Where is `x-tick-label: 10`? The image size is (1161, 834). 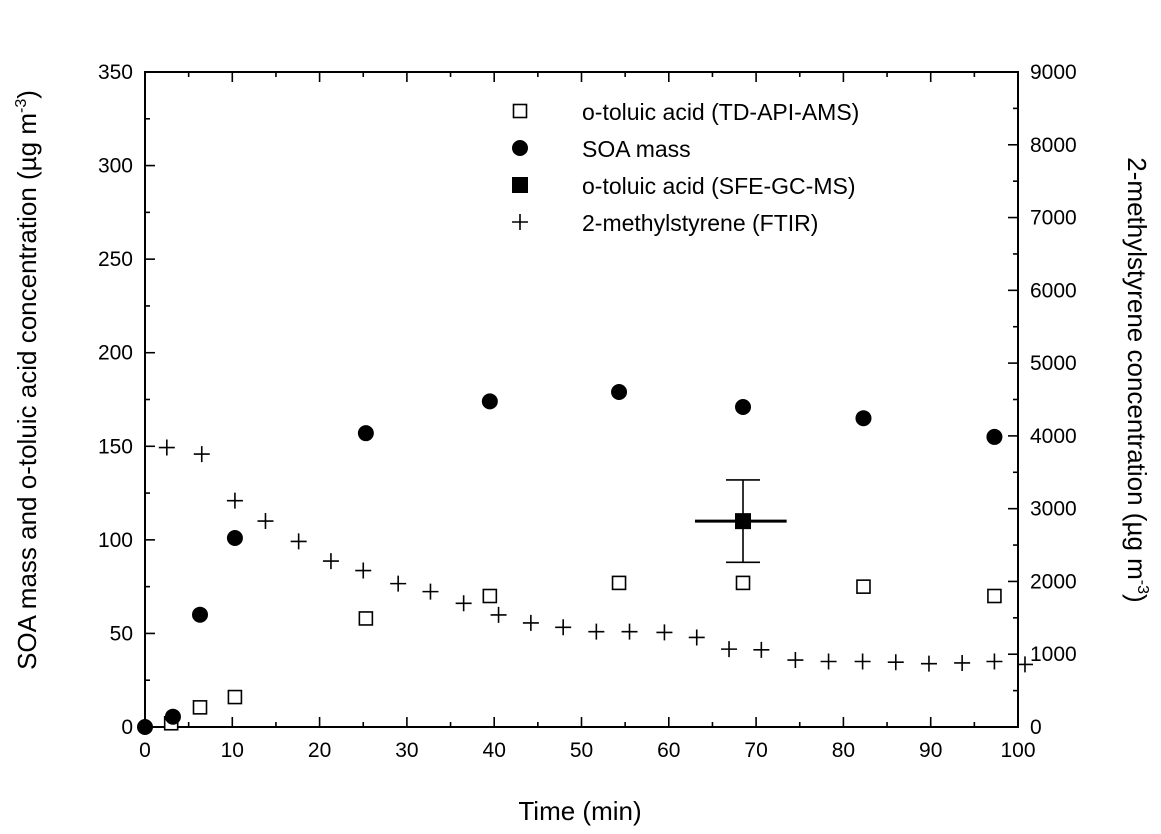
x-tick-label: 10 is located at coordinates (232, 750).